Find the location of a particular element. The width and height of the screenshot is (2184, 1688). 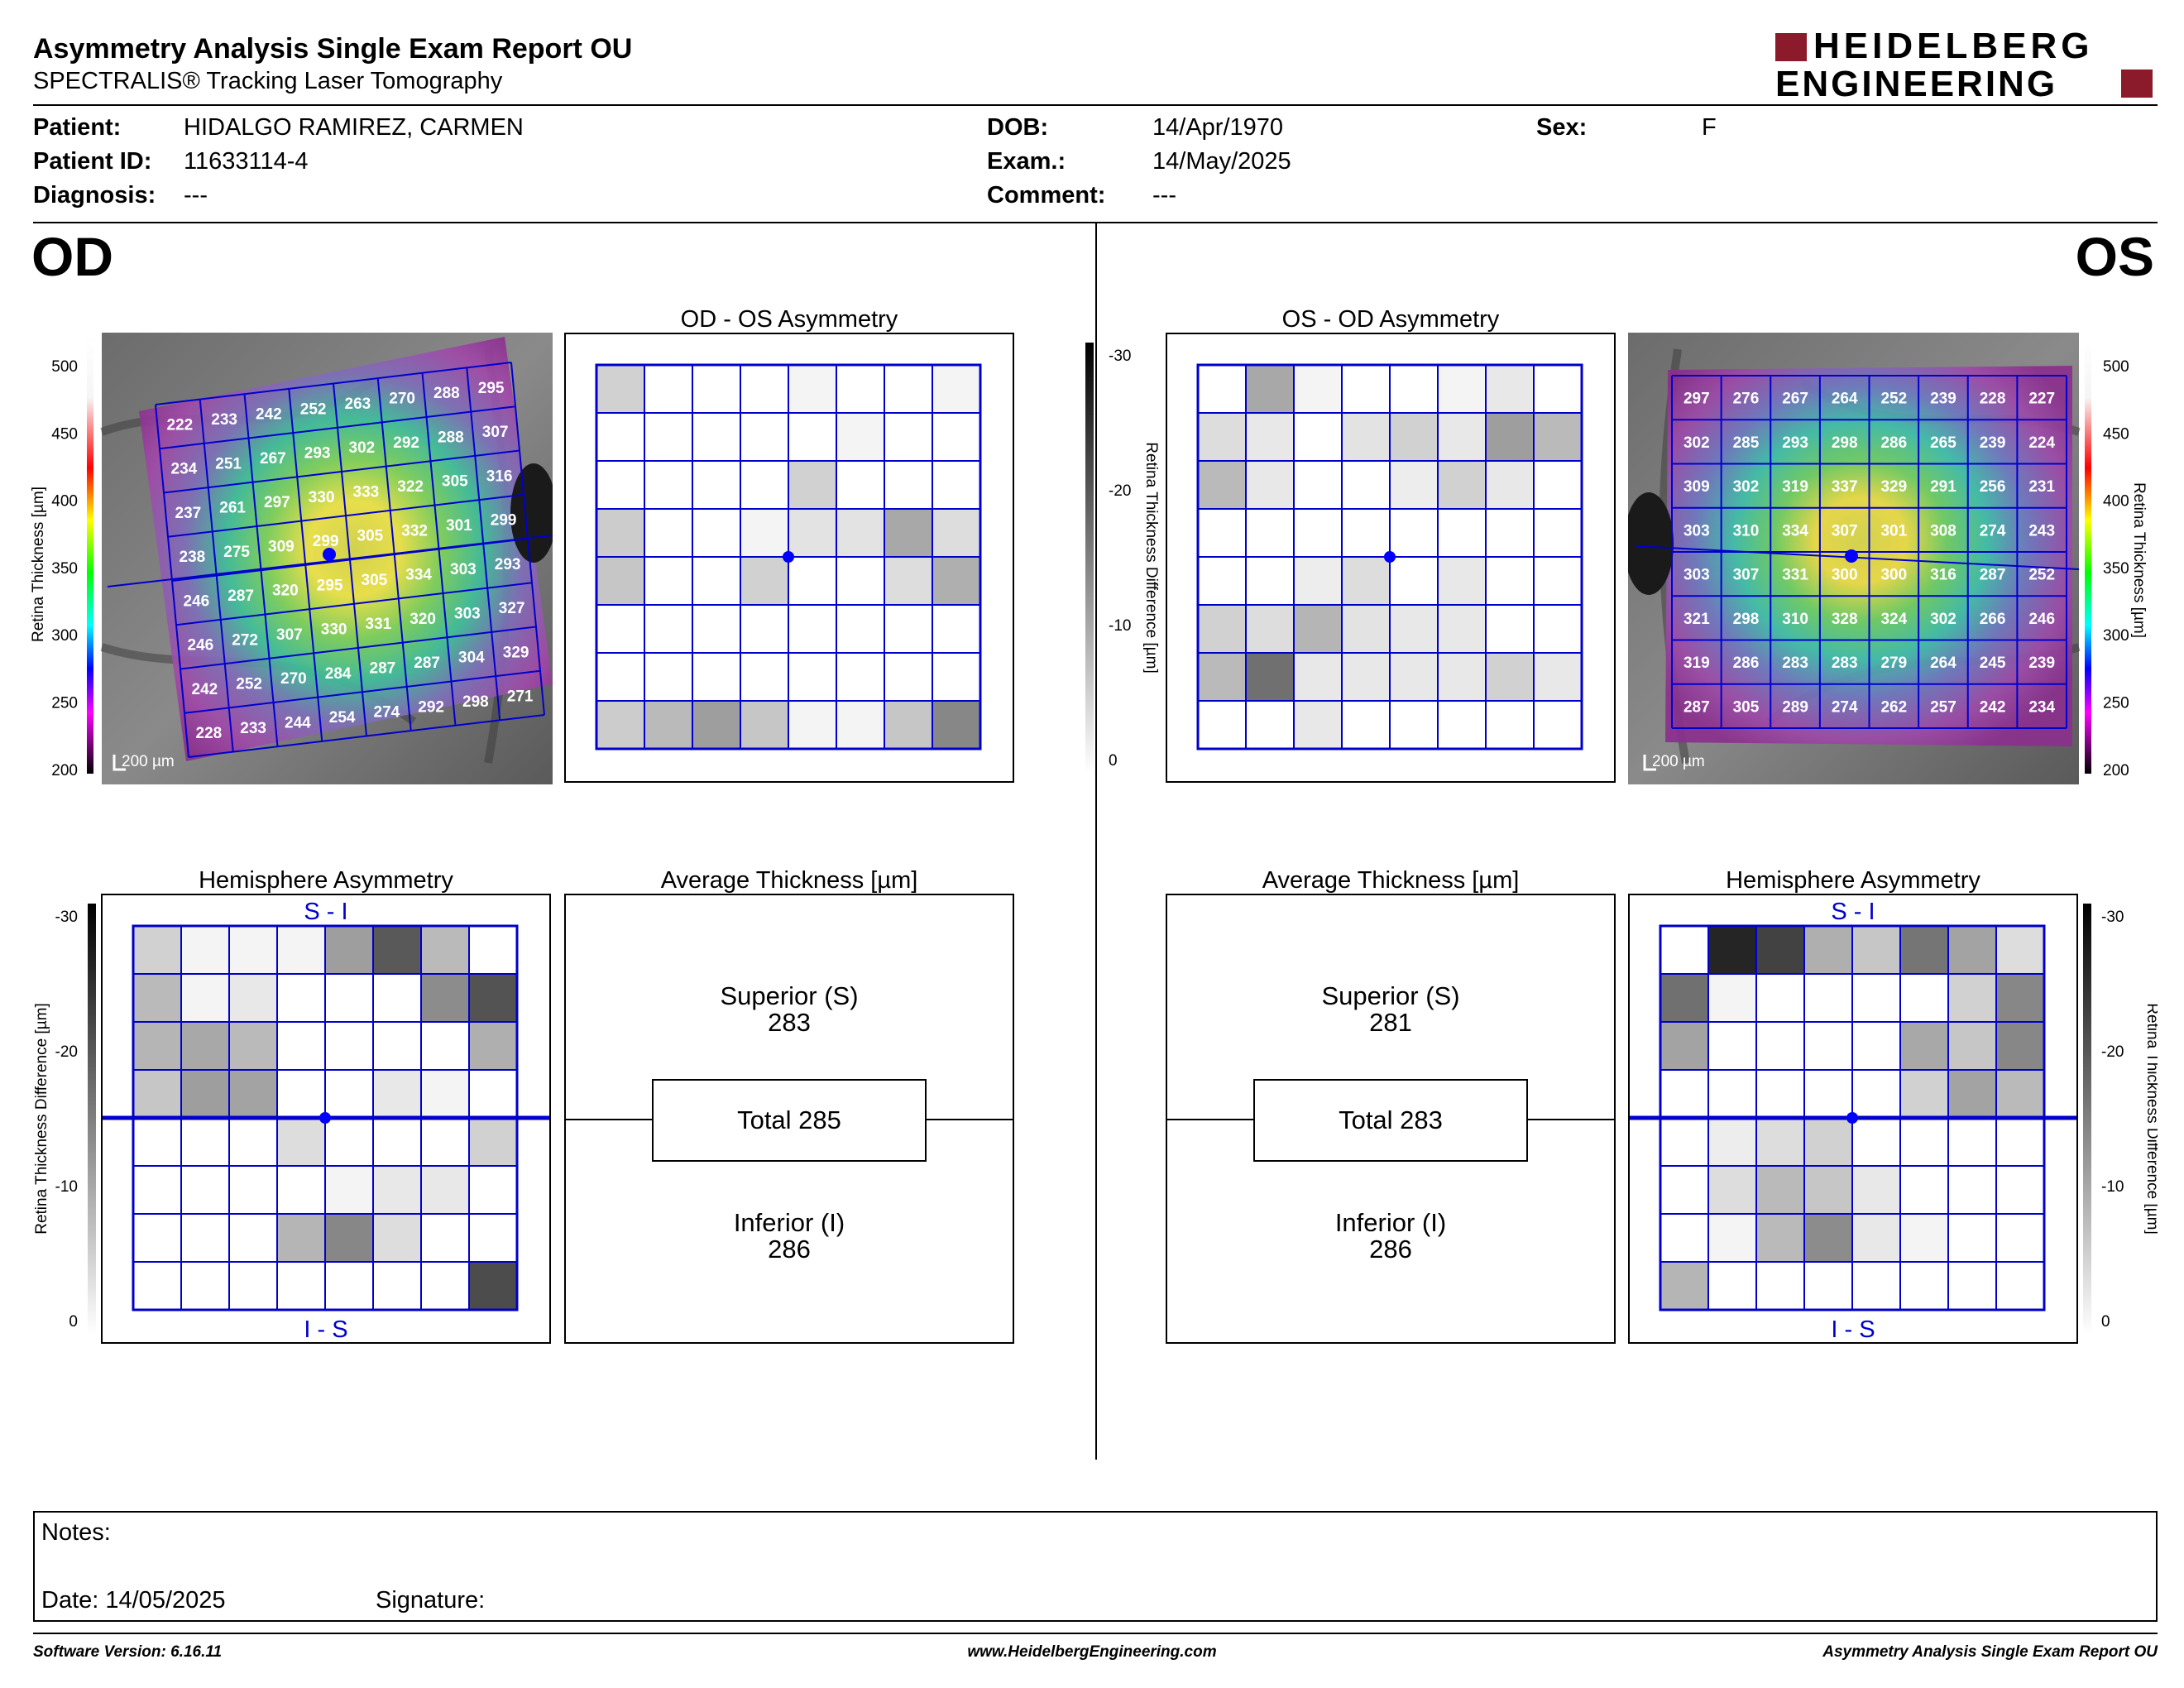

os-thickness-value: 265 is located at coordinates (1943, 443).